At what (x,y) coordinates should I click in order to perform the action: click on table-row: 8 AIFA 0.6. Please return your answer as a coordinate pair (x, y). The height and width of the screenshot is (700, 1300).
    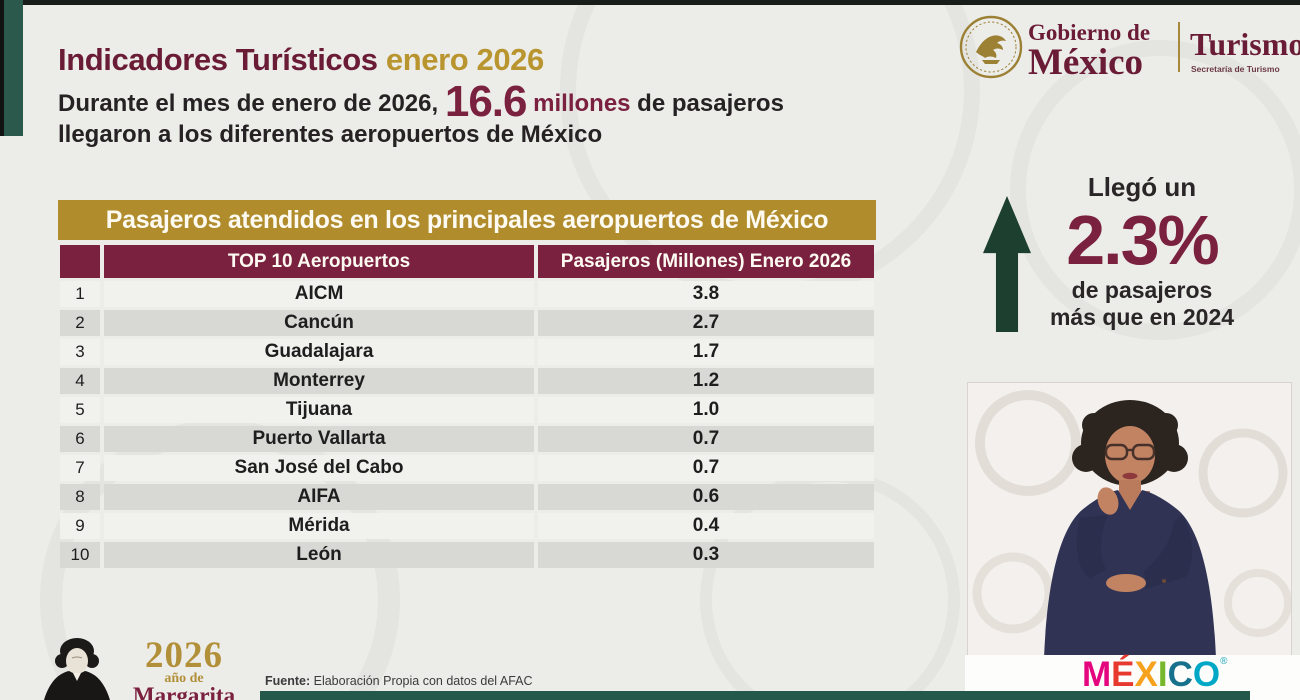
    Looking at the image, I should click on (467, 497).